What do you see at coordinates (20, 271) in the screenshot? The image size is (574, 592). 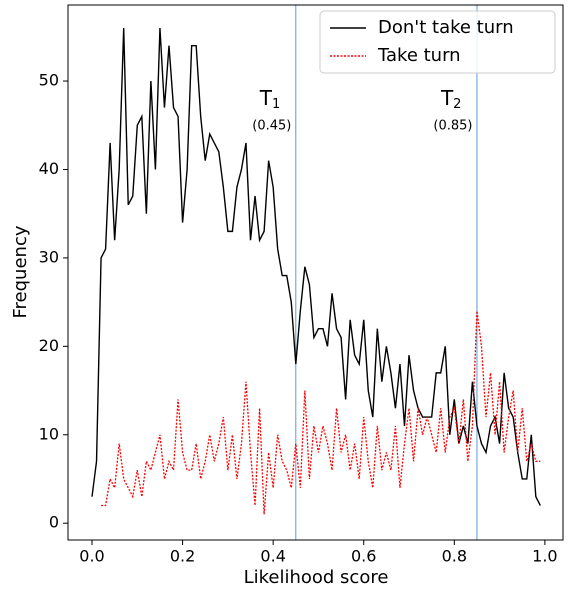 I see `y-axis-label: Frequency` at bounding box center [20, 271].